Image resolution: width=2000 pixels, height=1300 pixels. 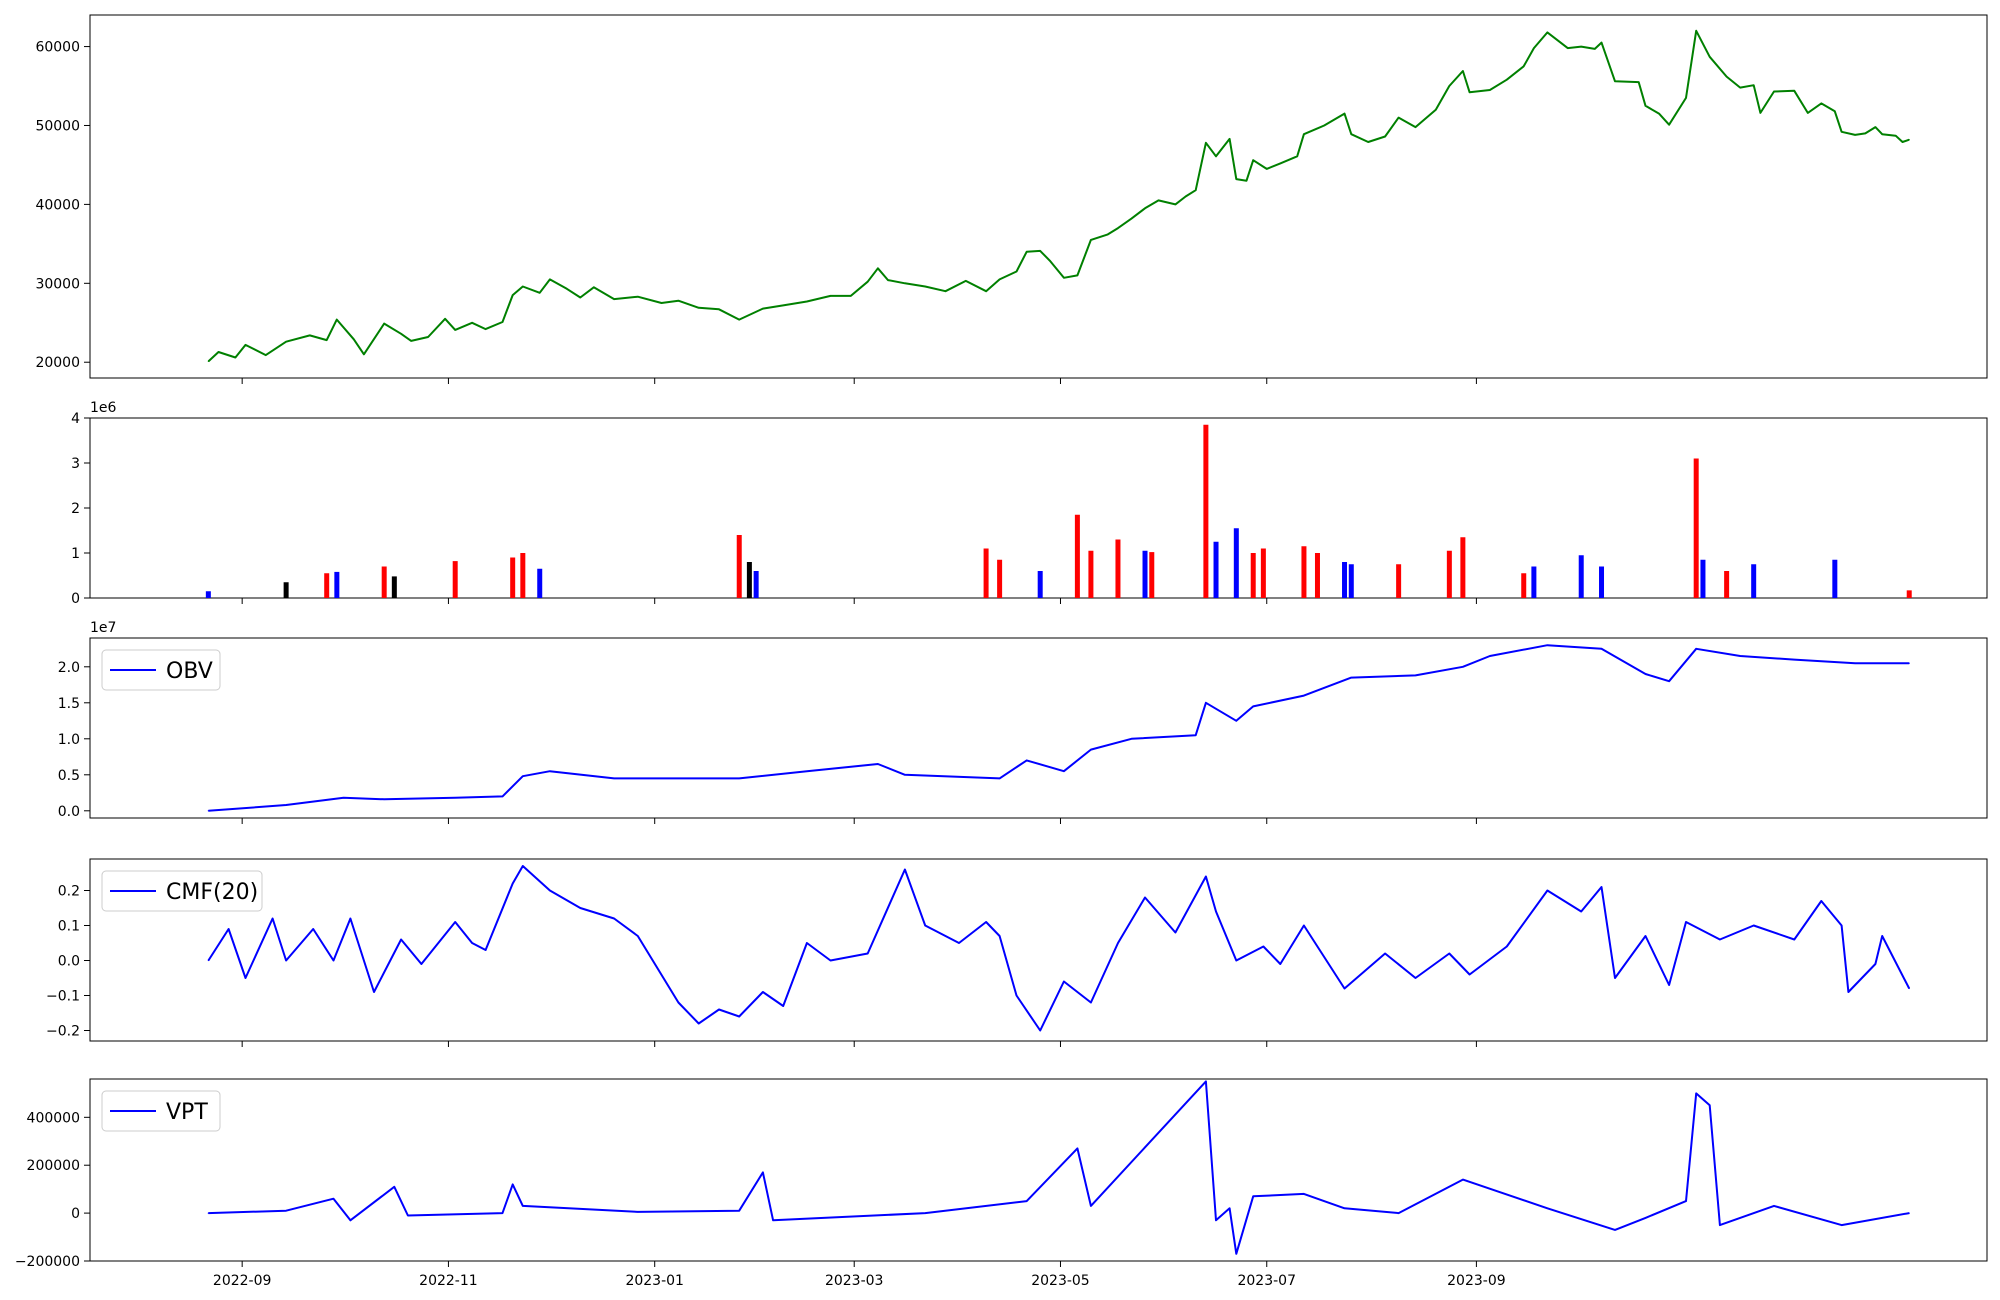 I want to click on y-tick-label: 3, so click(x=75, y=464).